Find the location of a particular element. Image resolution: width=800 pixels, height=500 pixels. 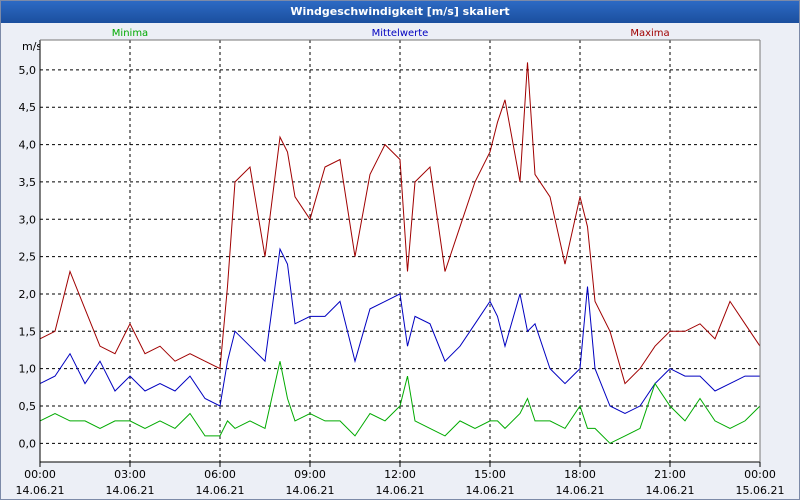

y-tick-label: 3,0 is located at coordinates (28, 219).